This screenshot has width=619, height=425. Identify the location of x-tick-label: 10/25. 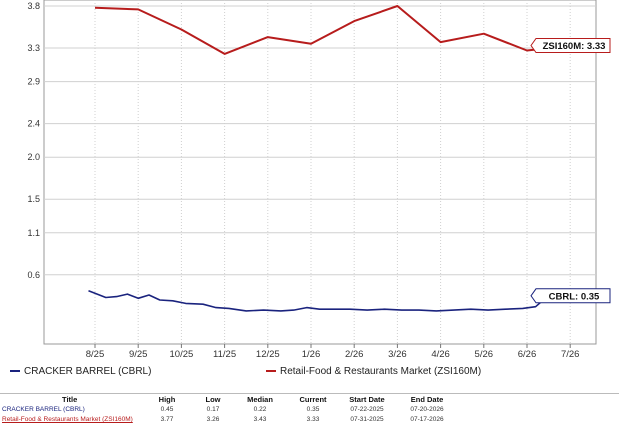
(182, 354).